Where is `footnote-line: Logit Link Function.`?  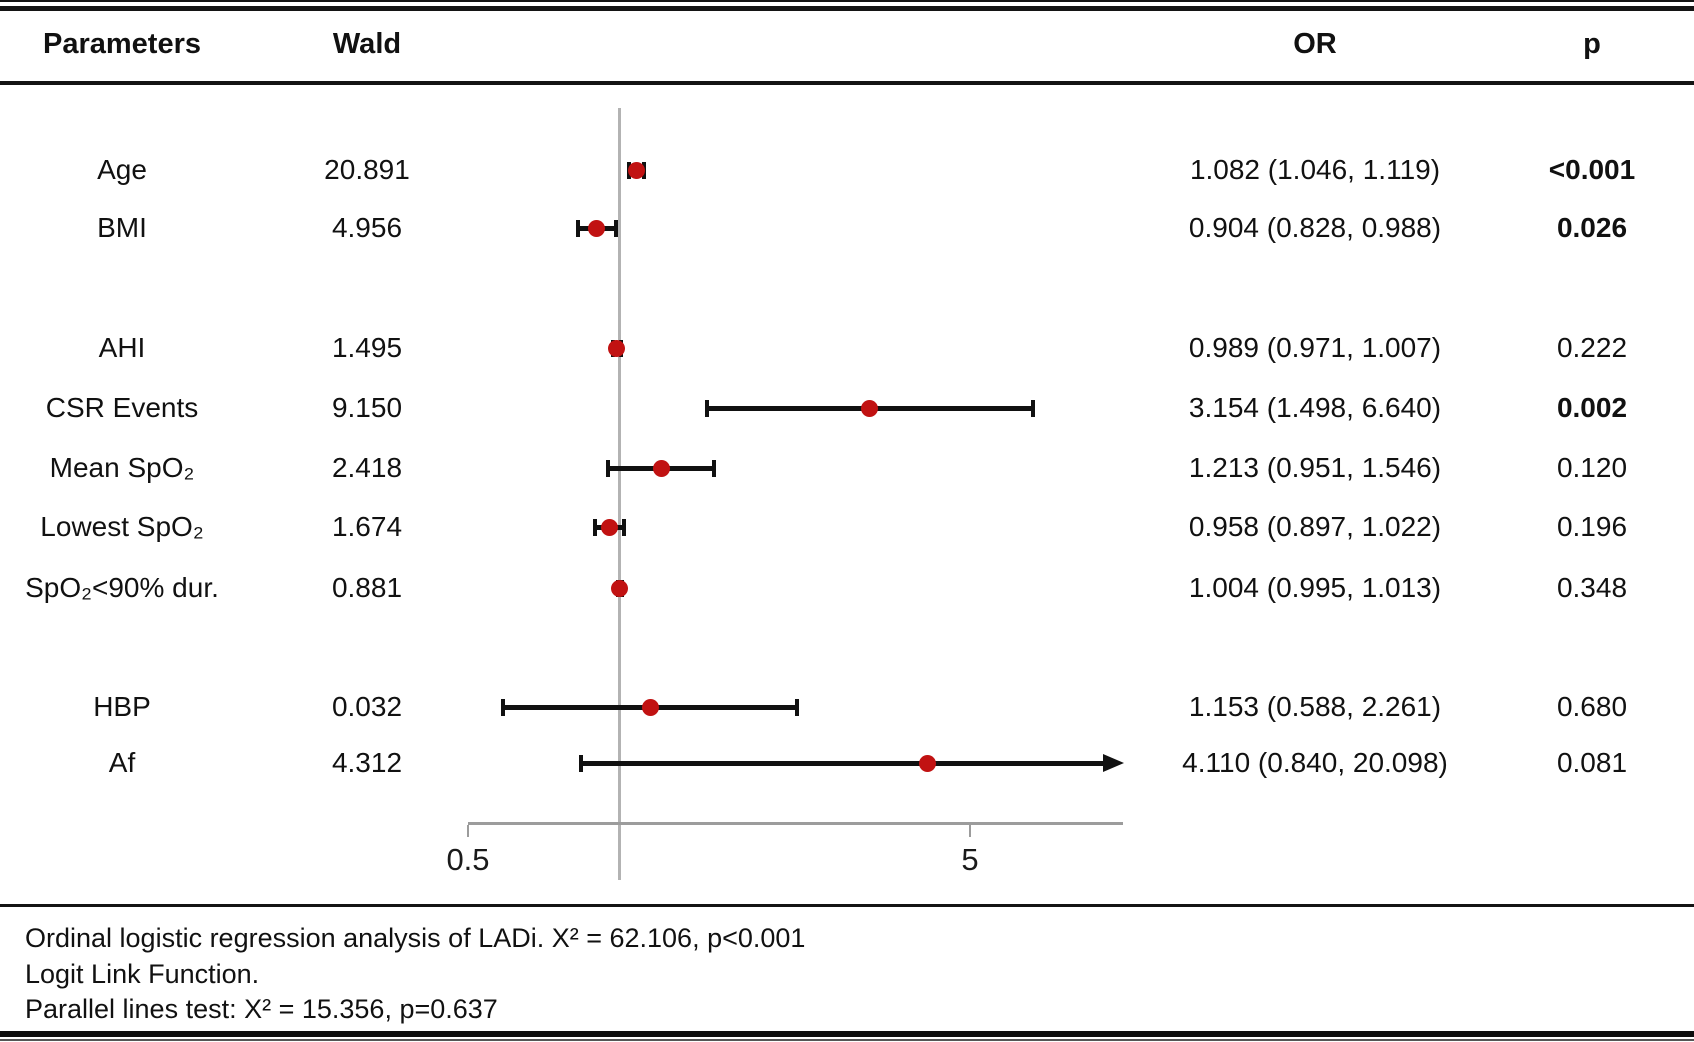 footnote-line: Logit Link Function. is located at coordinates (142, 974).